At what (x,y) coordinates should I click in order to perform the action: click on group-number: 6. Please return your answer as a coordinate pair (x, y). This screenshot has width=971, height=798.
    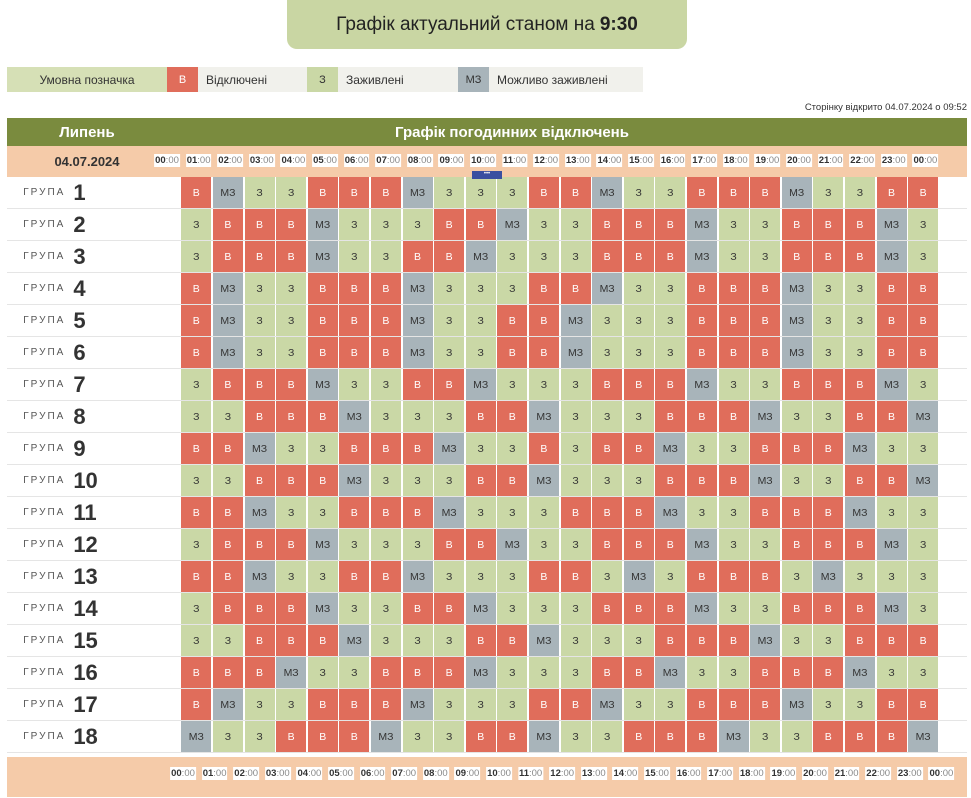
    Looking at the image, I should click on (79, 352).